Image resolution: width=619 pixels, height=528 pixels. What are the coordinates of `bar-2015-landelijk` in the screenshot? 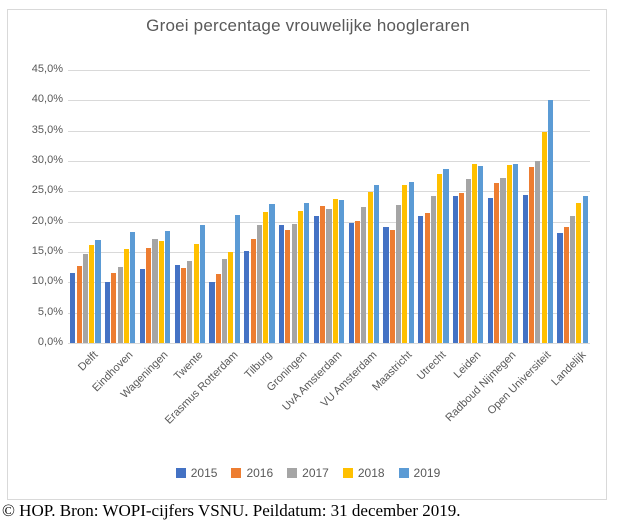 It's located at (560, 288).